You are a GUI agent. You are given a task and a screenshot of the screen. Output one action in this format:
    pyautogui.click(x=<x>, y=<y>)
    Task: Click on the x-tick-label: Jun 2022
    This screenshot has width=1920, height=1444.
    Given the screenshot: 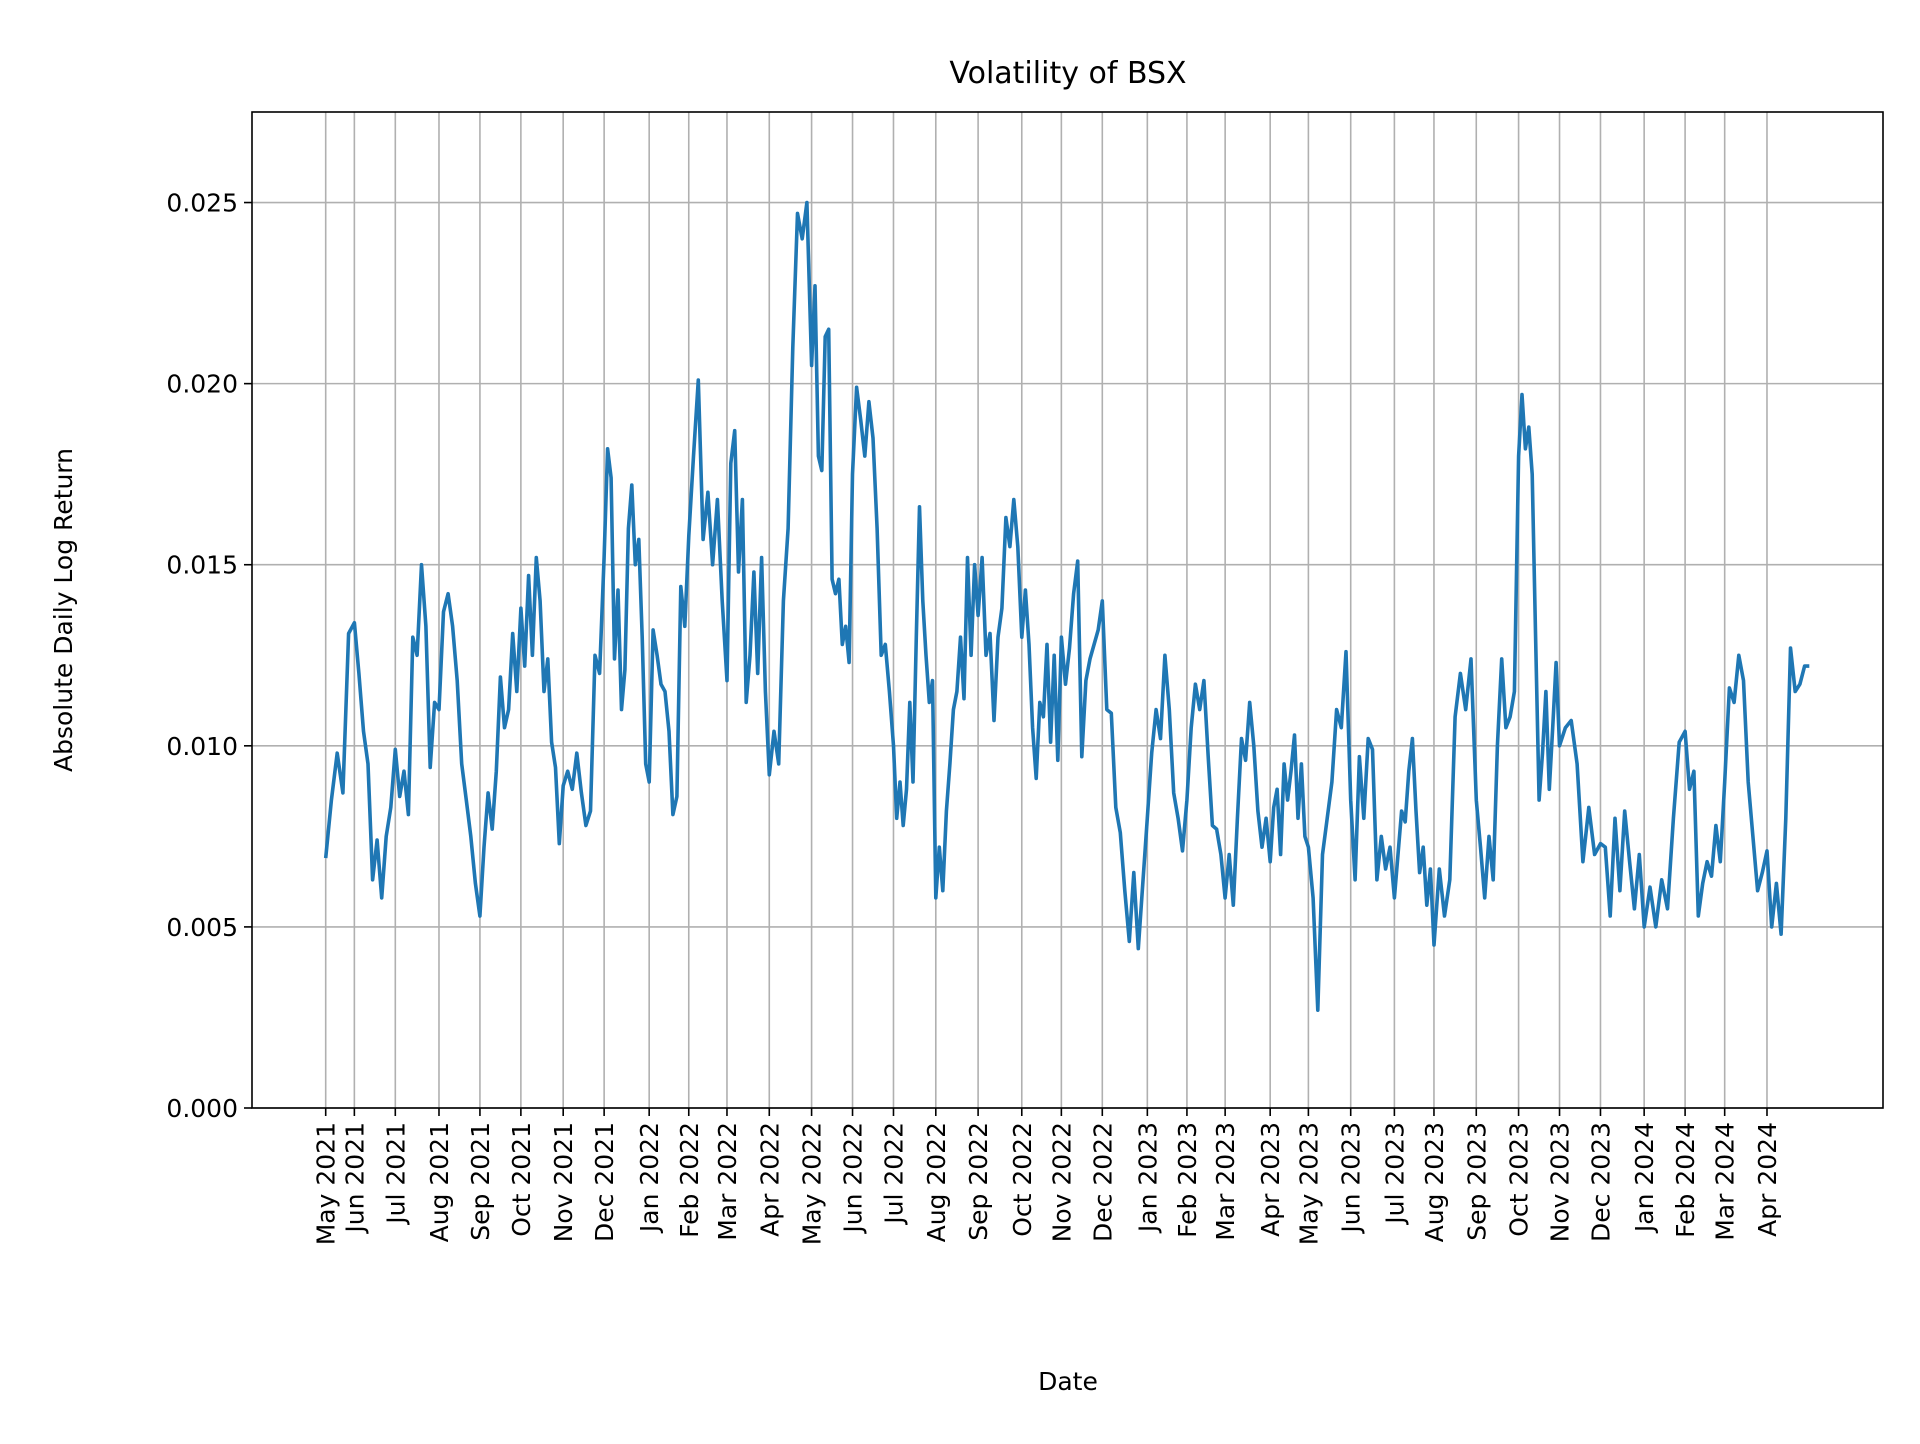 What is the action you would take?
    pyautogui.click(x=853, y=1178)
    